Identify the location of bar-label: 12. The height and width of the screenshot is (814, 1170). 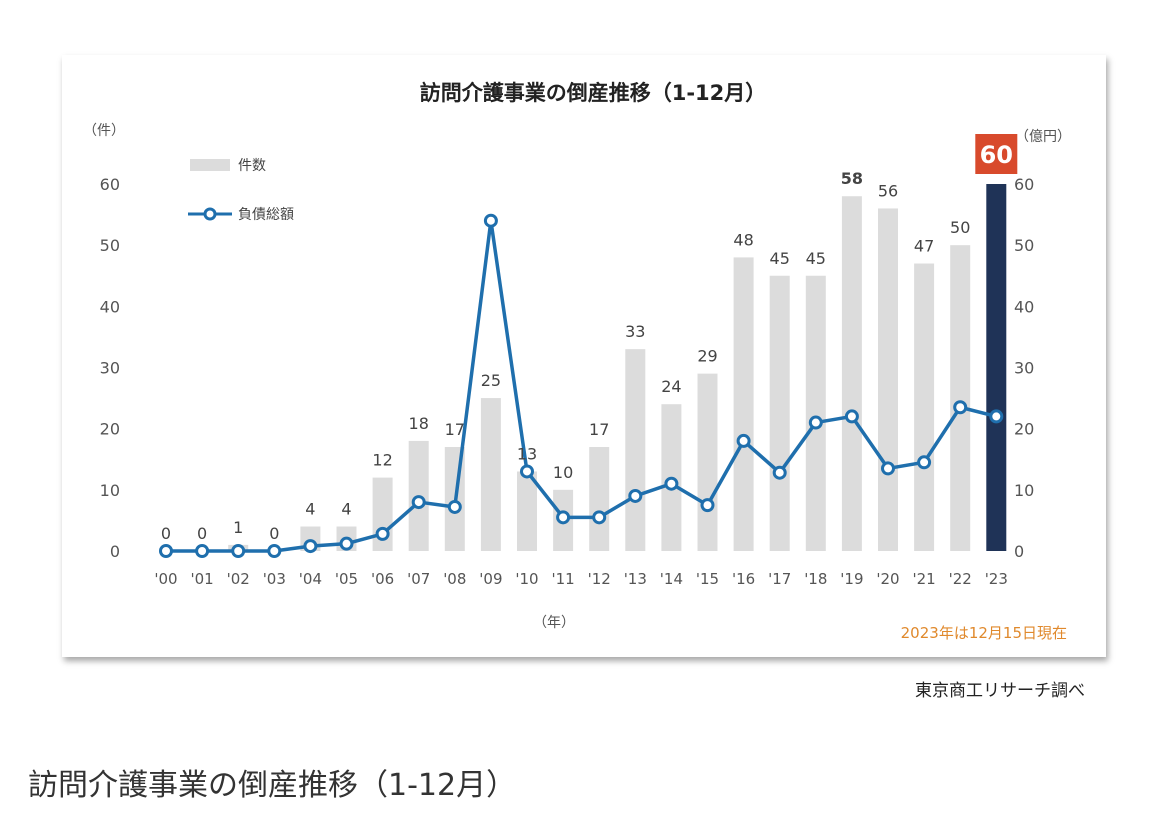
(382, 460).